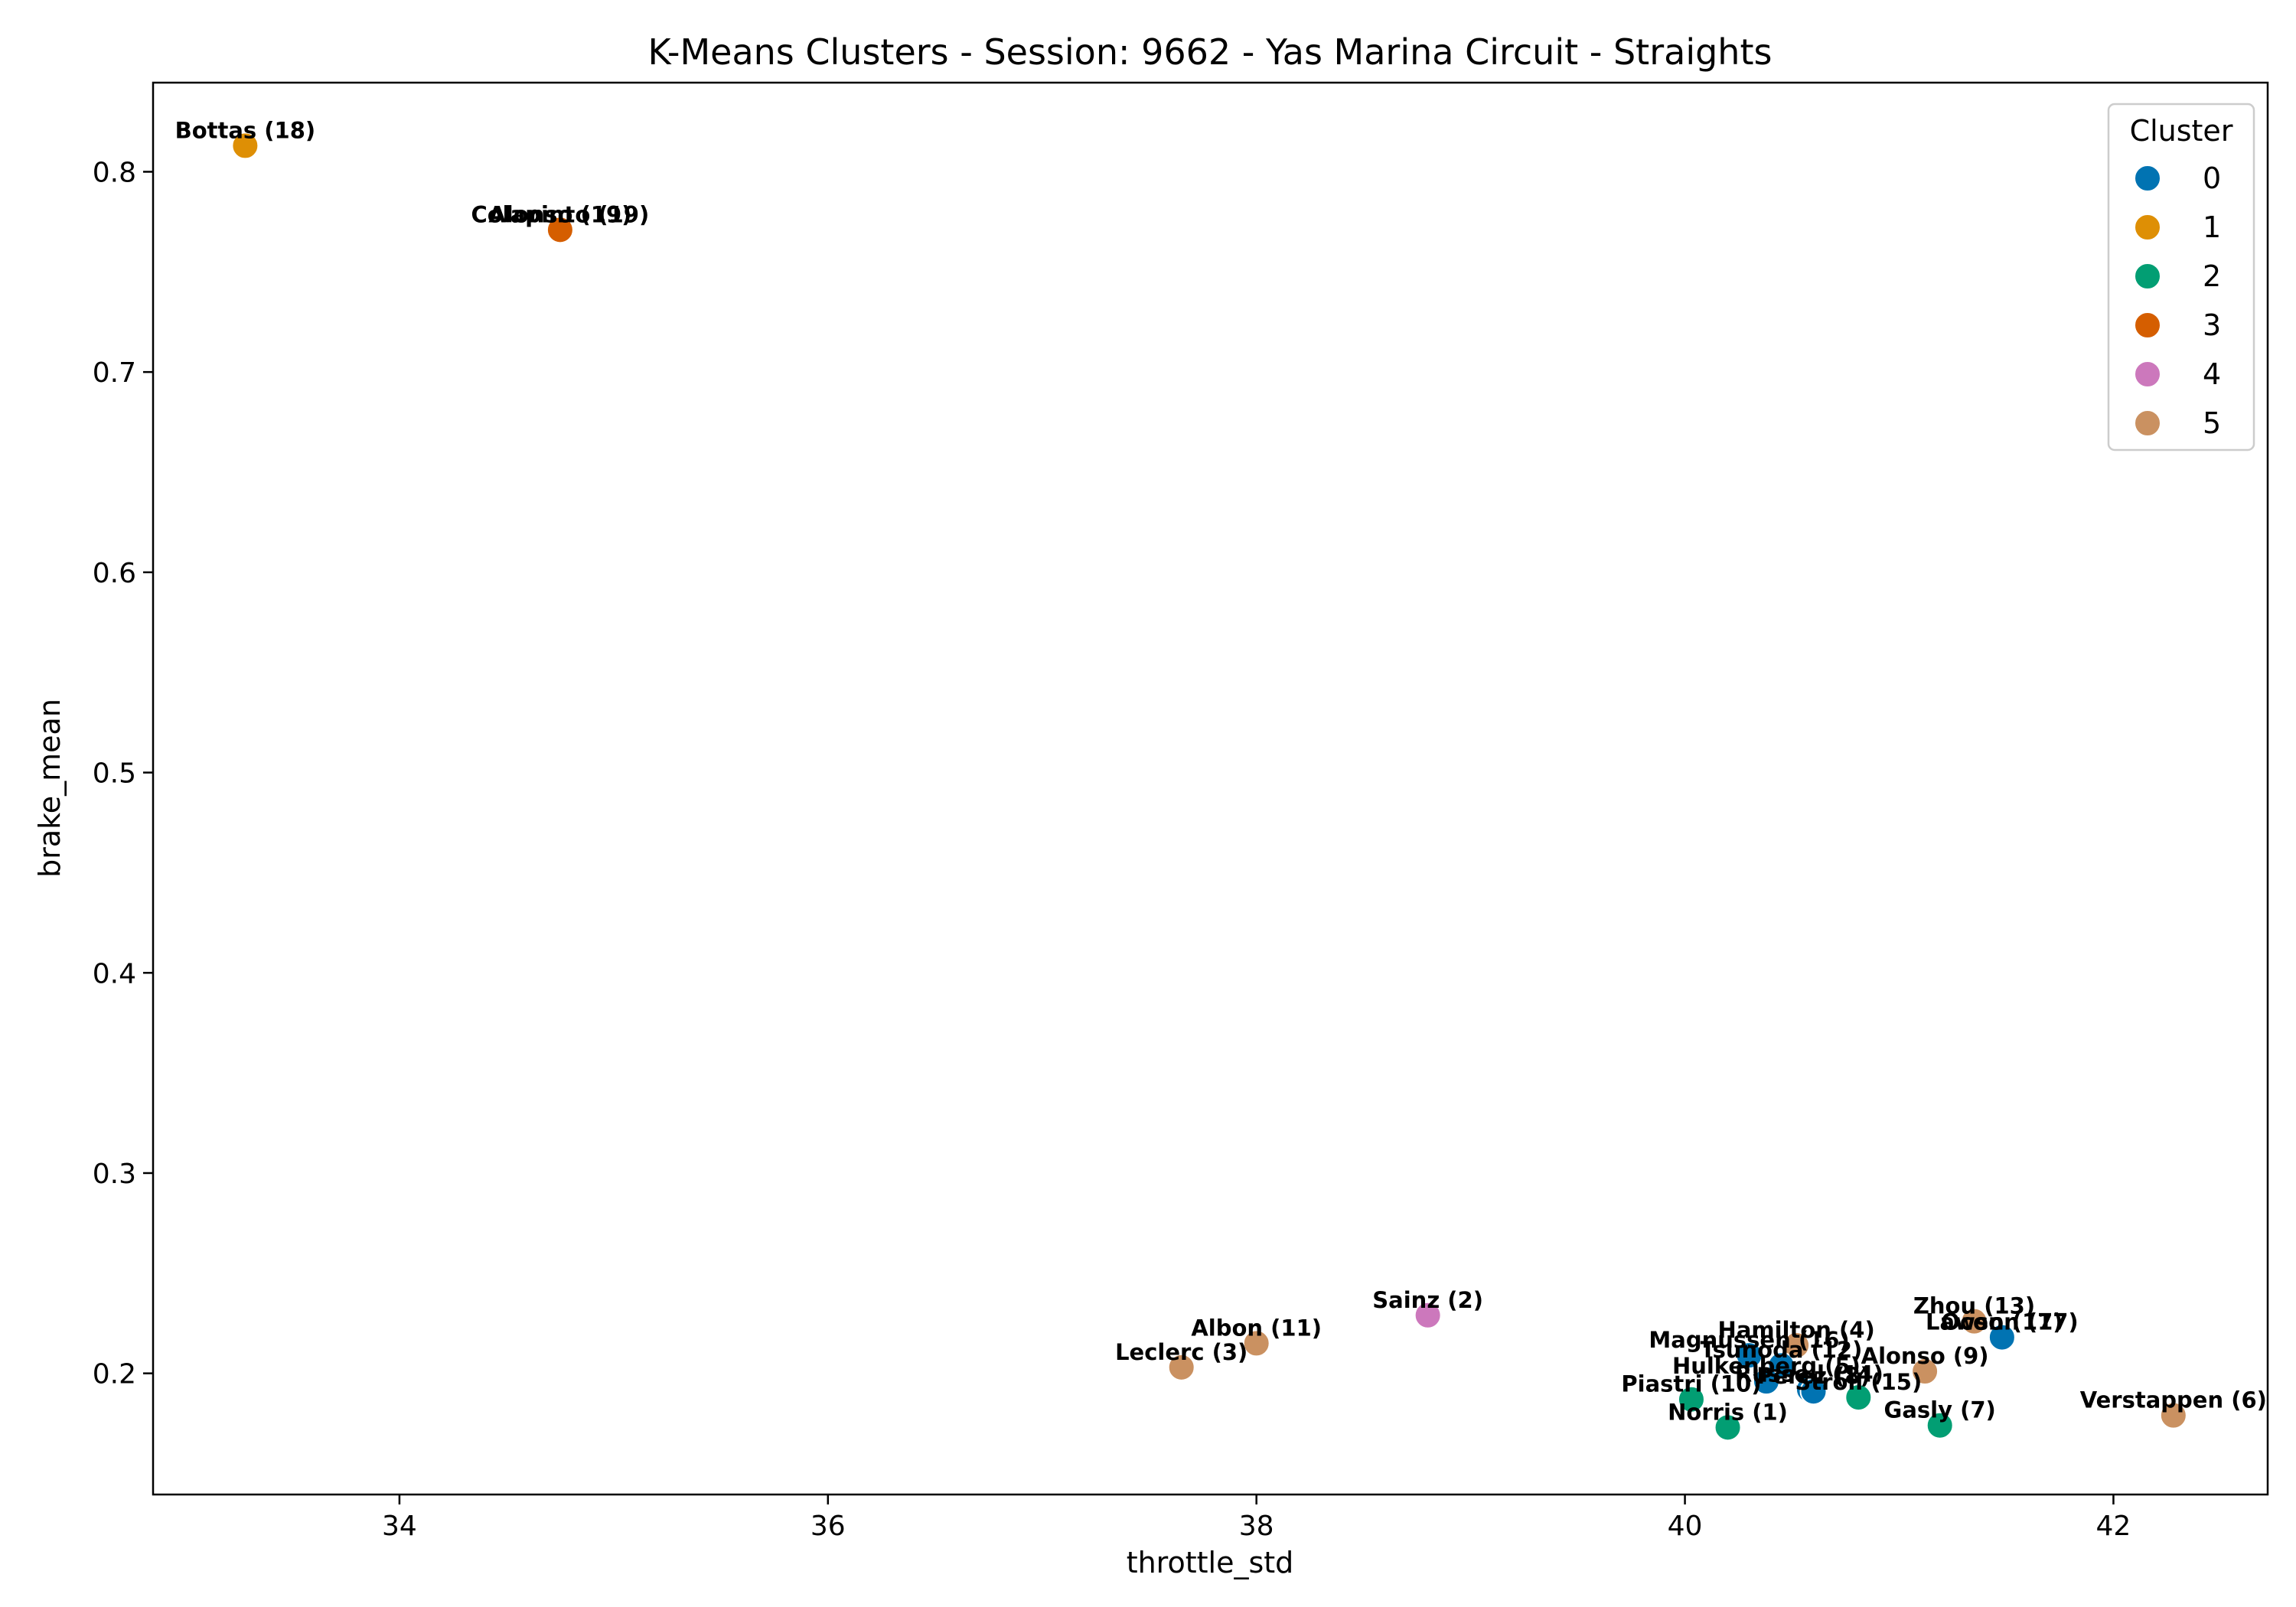  I want to click on data-point-label: Colapinto (19), so click(560, 214).